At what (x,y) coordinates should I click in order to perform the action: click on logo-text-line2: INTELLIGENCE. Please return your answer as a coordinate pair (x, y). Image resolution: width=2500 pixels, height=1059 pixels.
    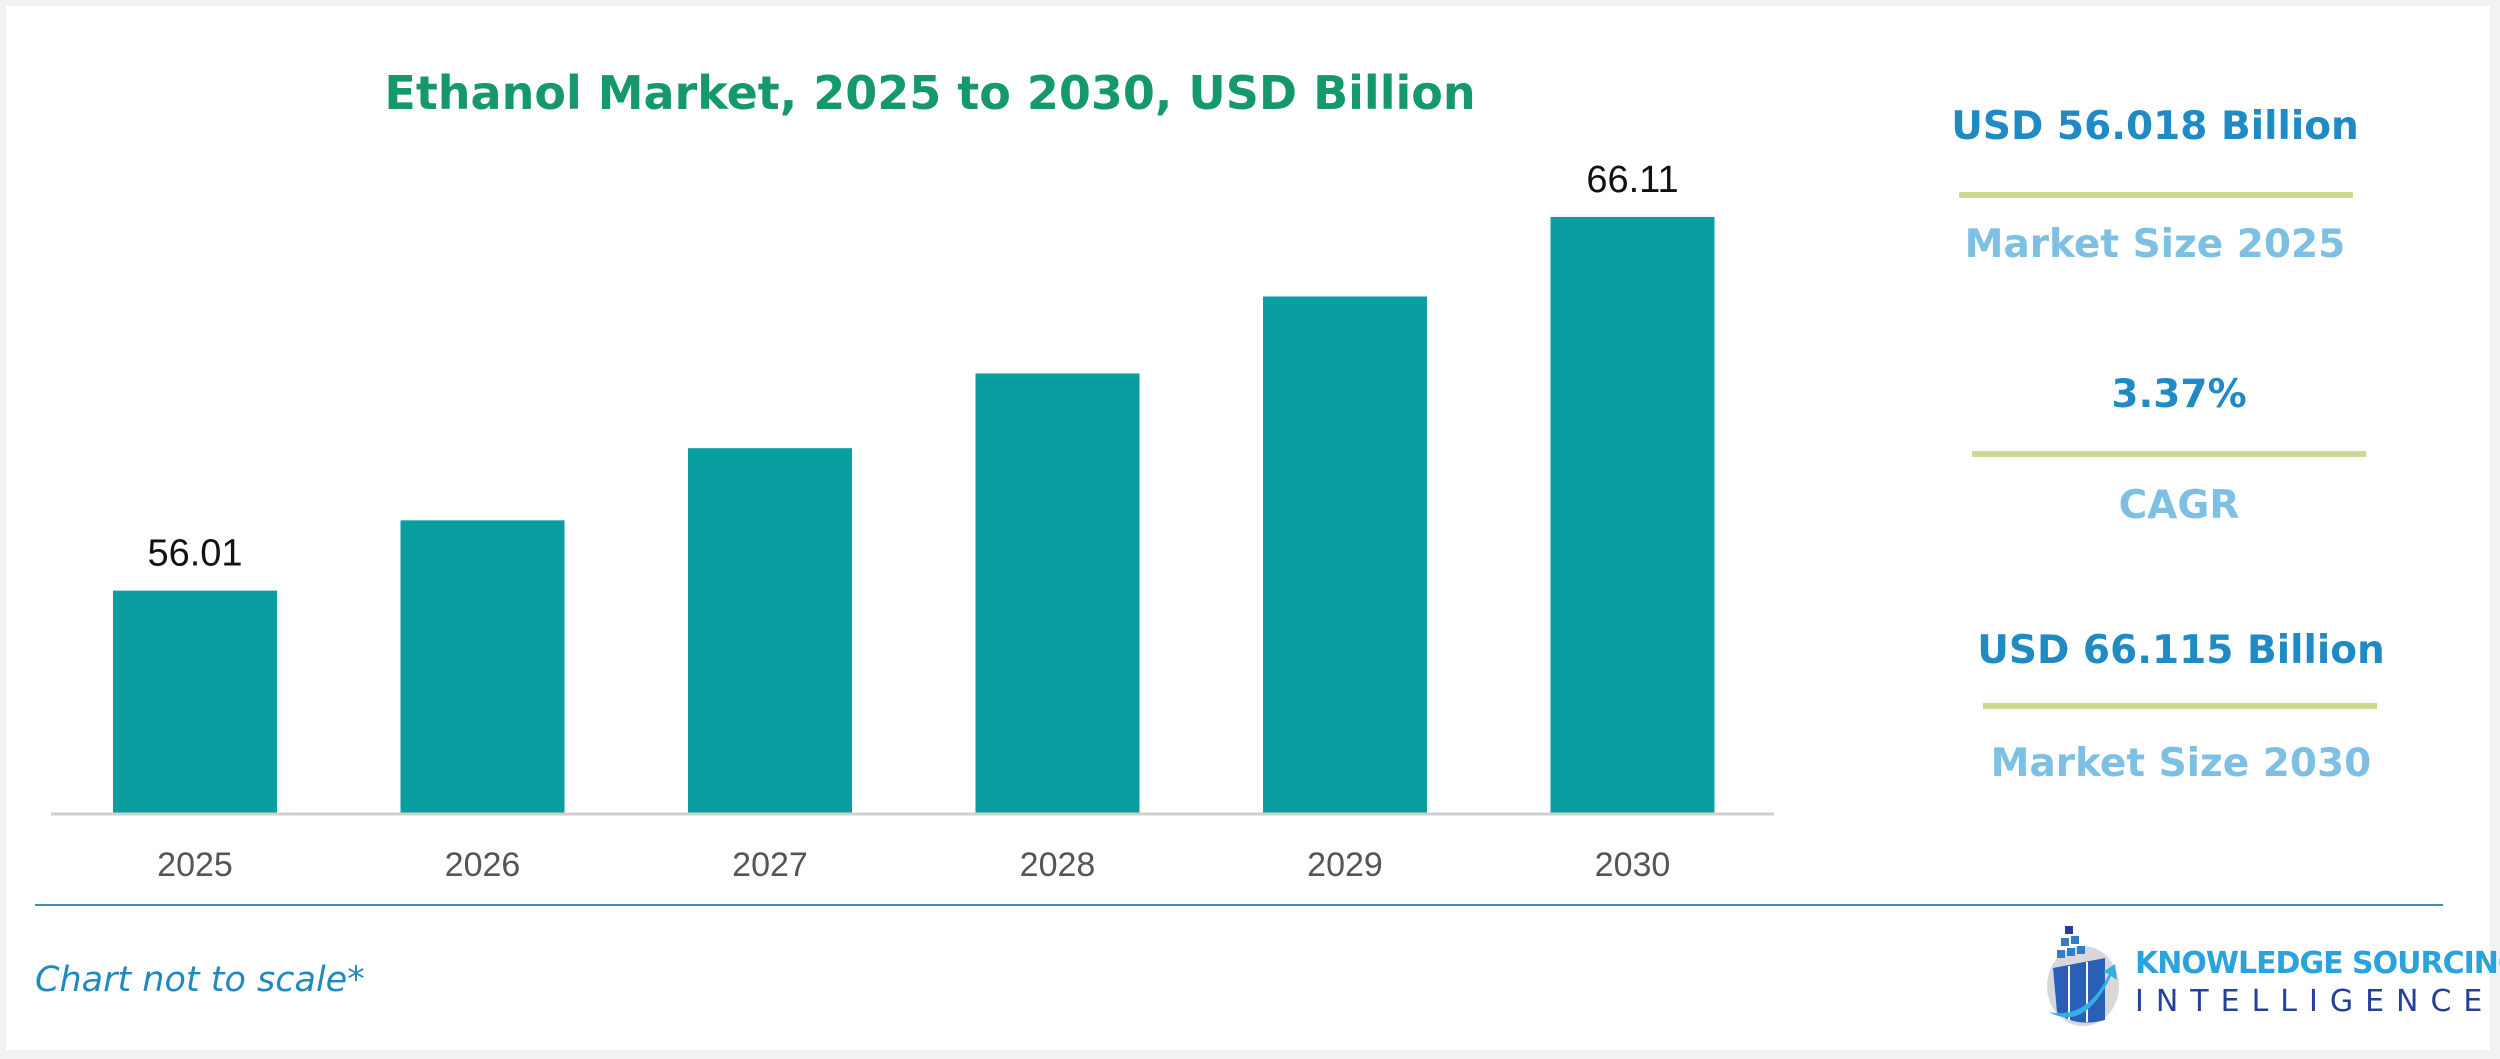
    Looking at the image, I should click on (2315, 1001).